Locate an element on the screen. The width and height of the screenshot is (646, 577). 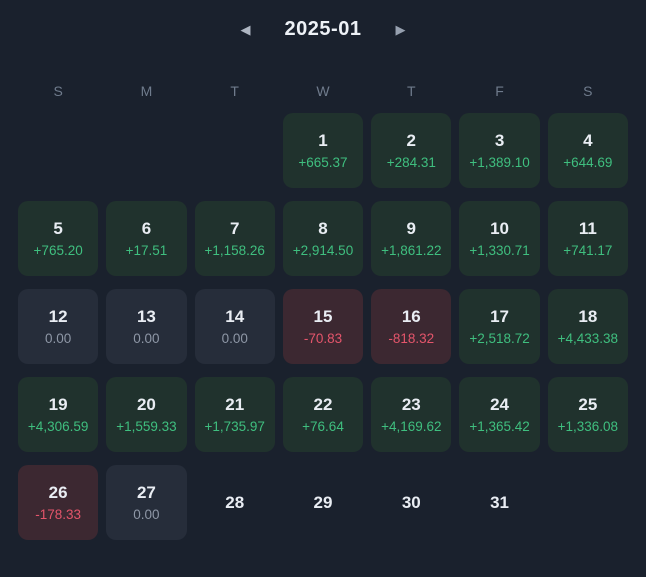
day-cell: 14 0.00 is located at coordinates (234, 326).